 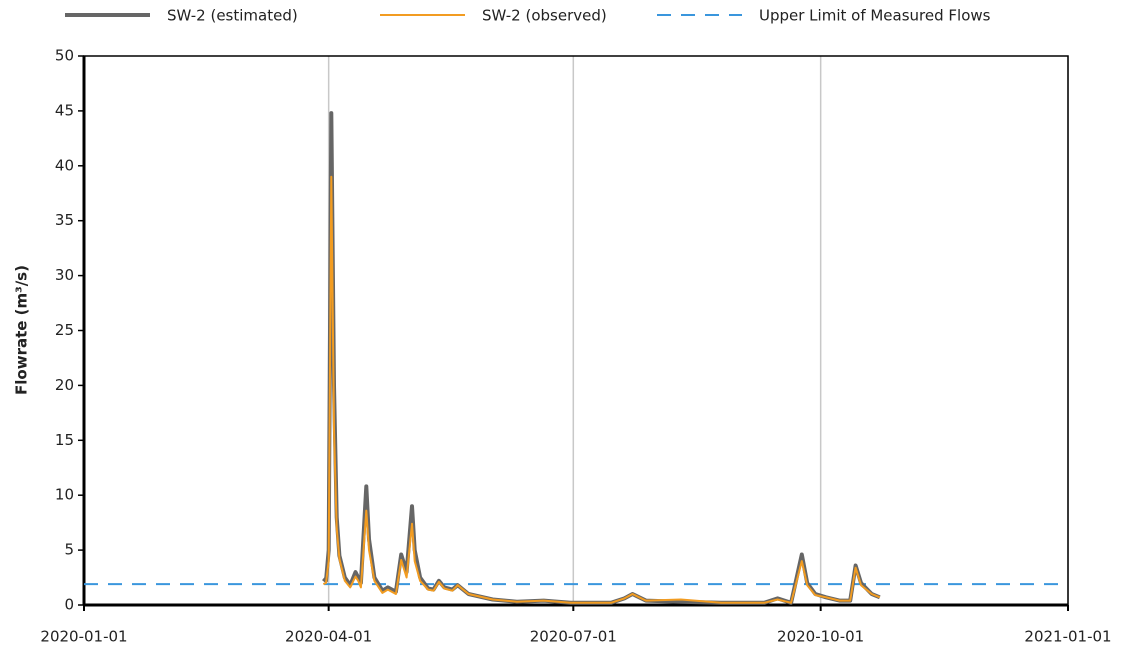 I want to click on y-tick-label: 5, so click(x=69, y=550).